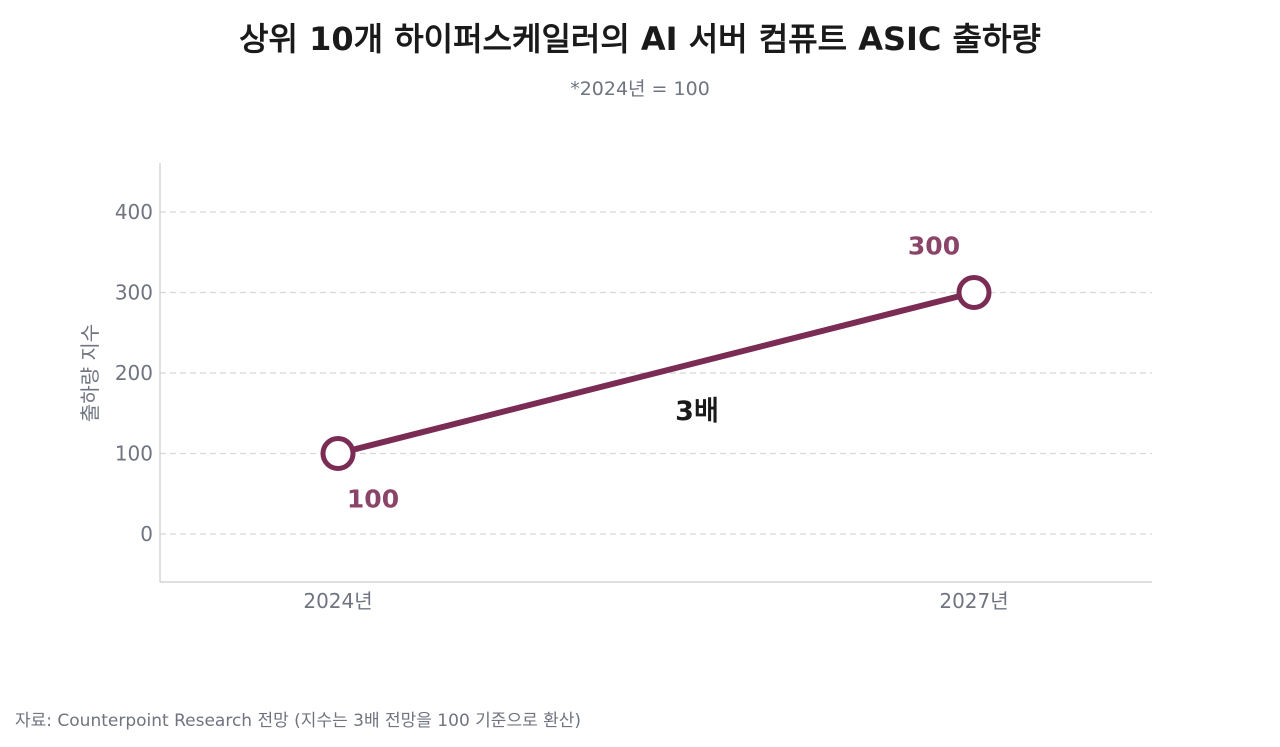 This screenshot has width=1280, height=747. What do you see at coordinates (134, 293) in the screenshot?
I see `y-tick-label-300: 300` at bounding box center [134, 293].